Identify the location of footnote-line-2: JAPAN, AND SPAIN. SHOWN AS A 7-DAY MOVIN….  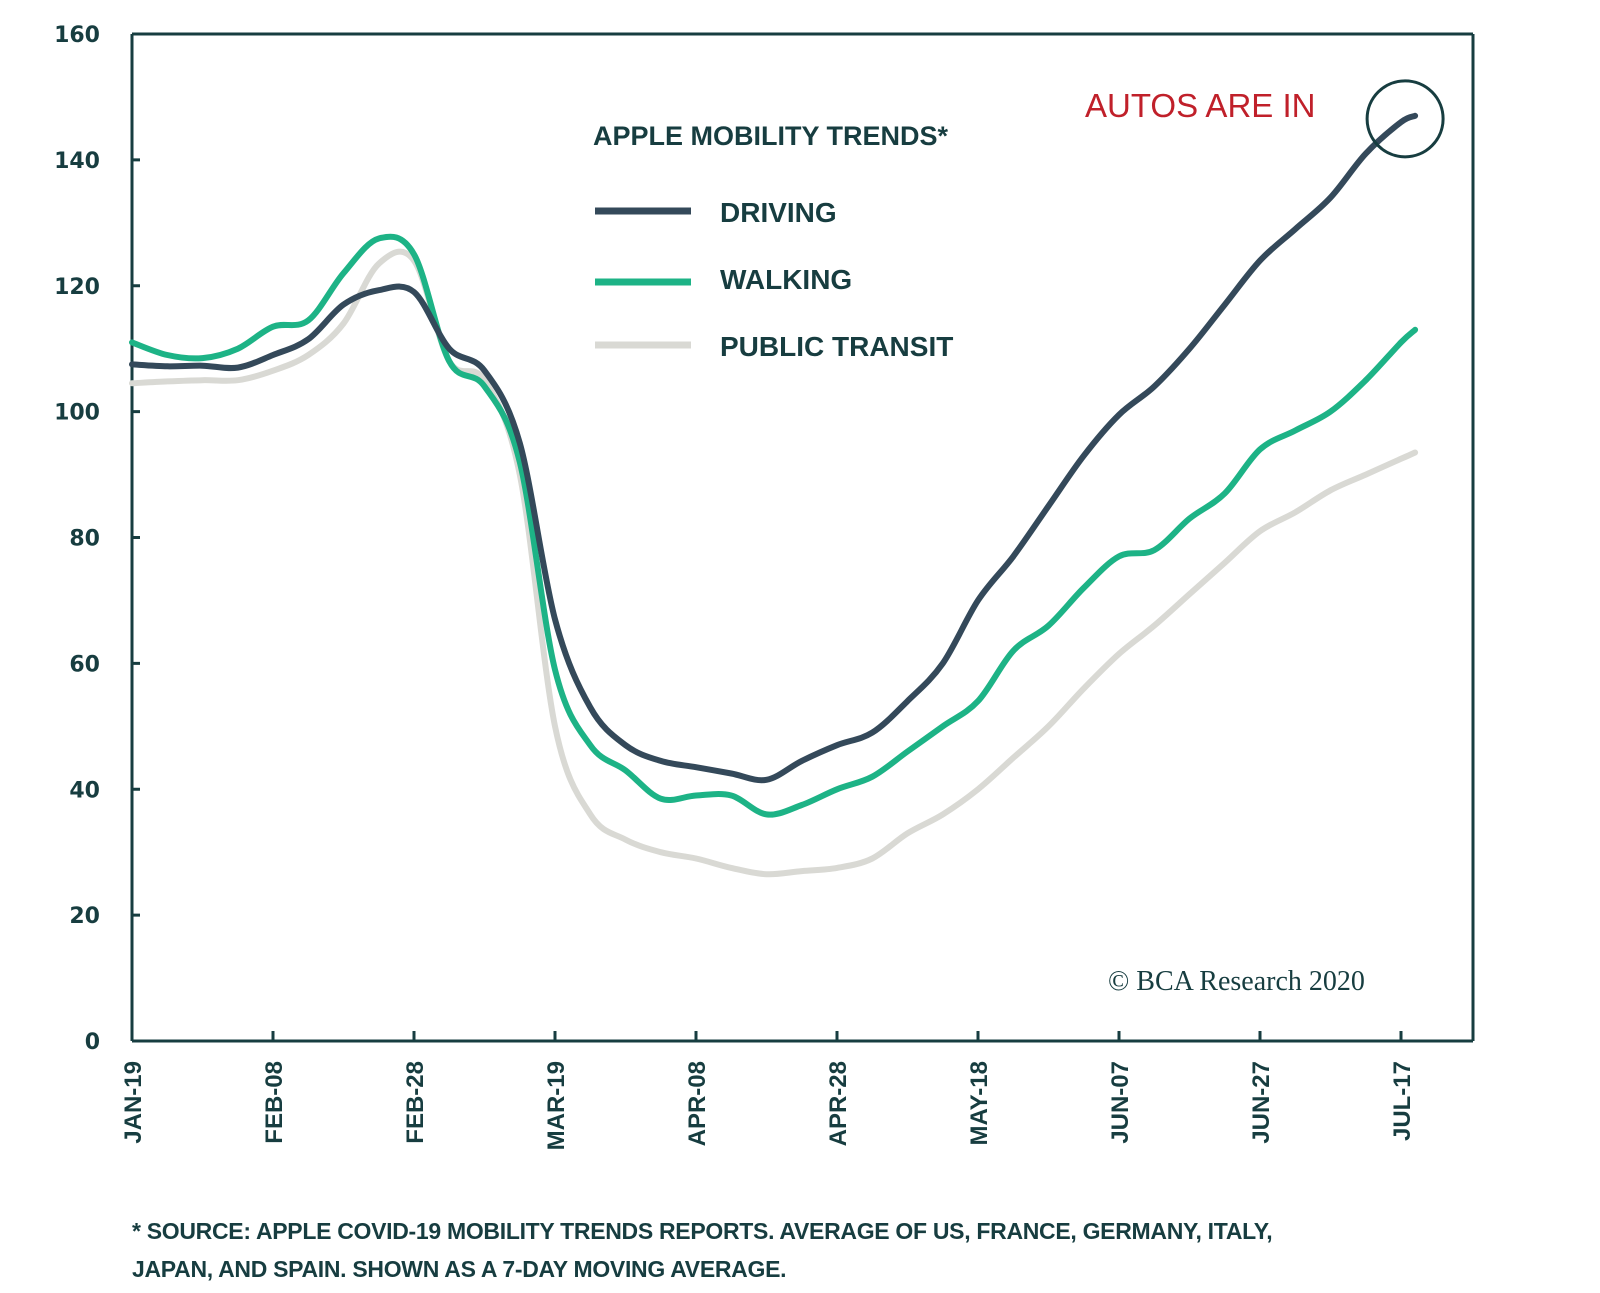
(459, 1269).